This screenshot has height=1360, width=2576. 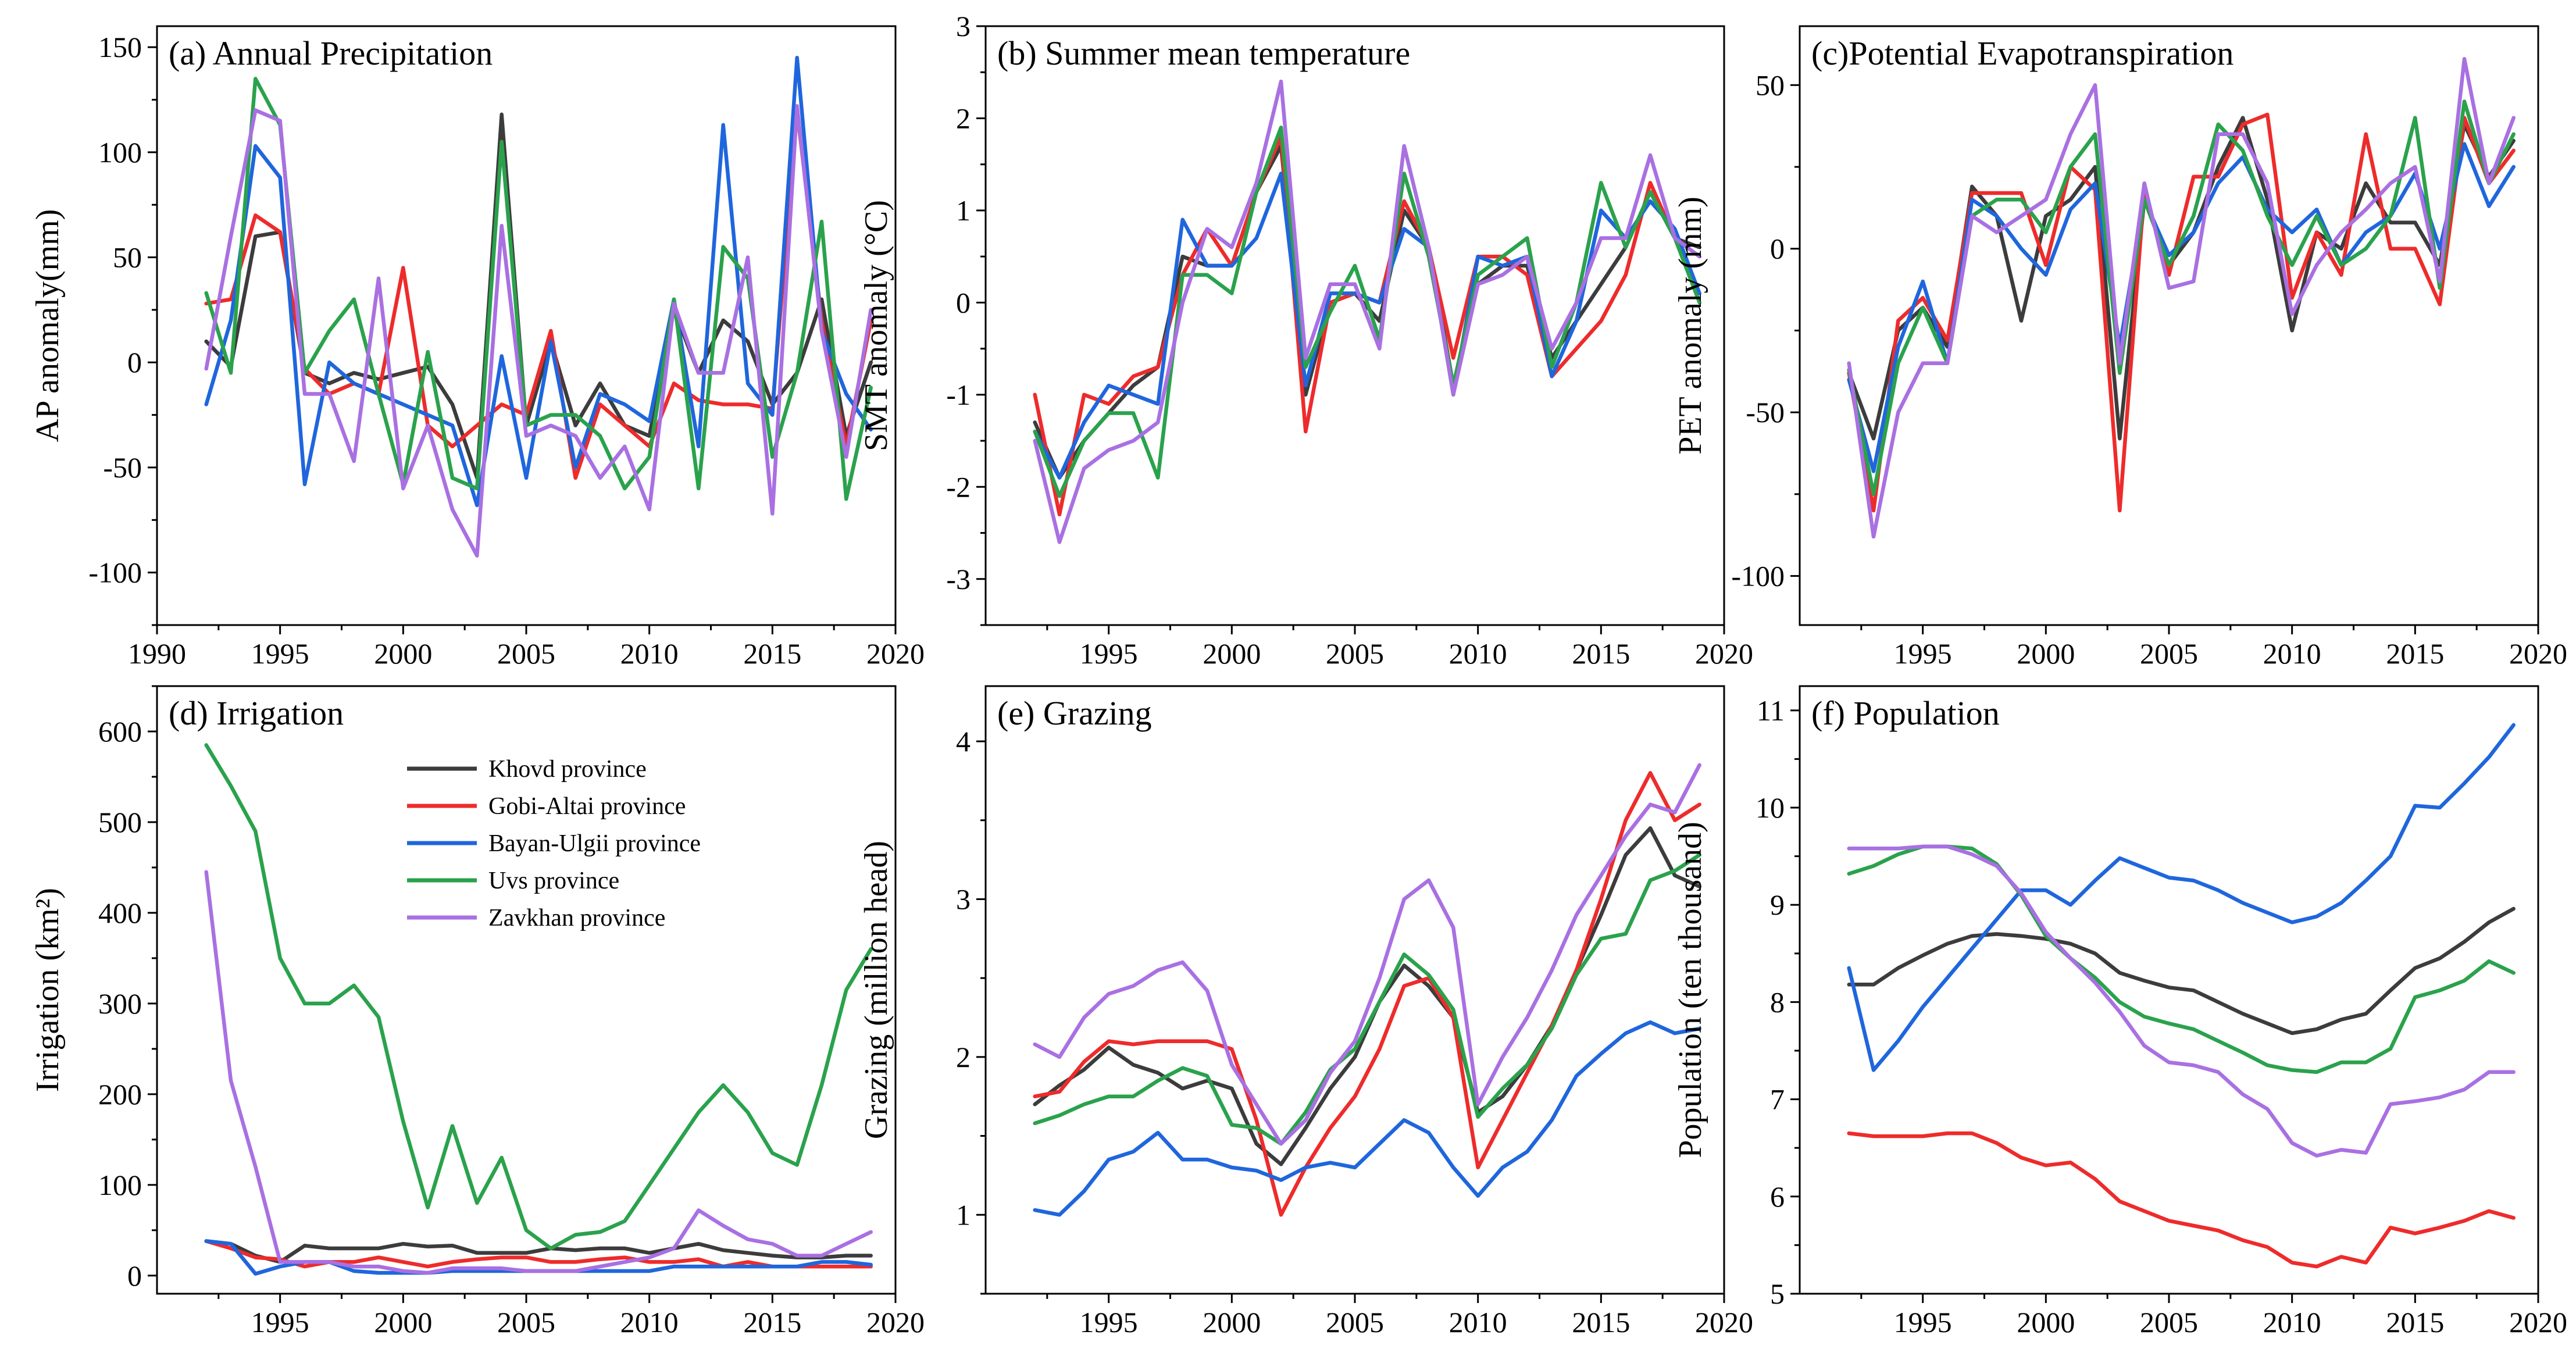 I want to click on y-tick-label: -1, so click(x=958, y=395).